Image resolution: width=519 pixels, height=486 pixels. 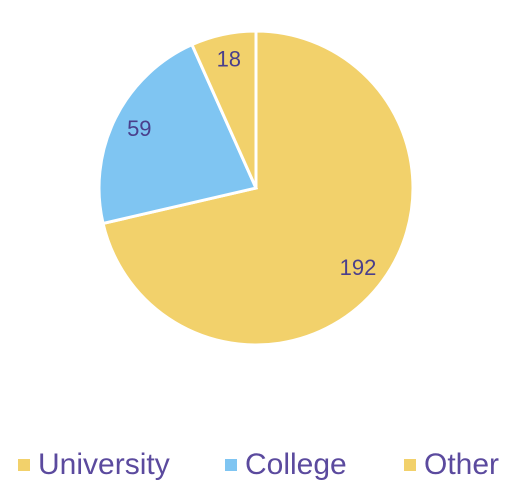 I want to click on legend-label: Other, so click(x=461, y=464).